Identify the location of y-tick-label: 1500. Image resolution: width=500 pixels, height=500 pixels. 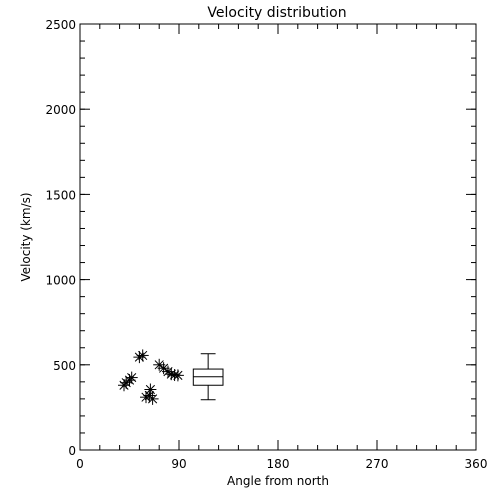
(60, 195).